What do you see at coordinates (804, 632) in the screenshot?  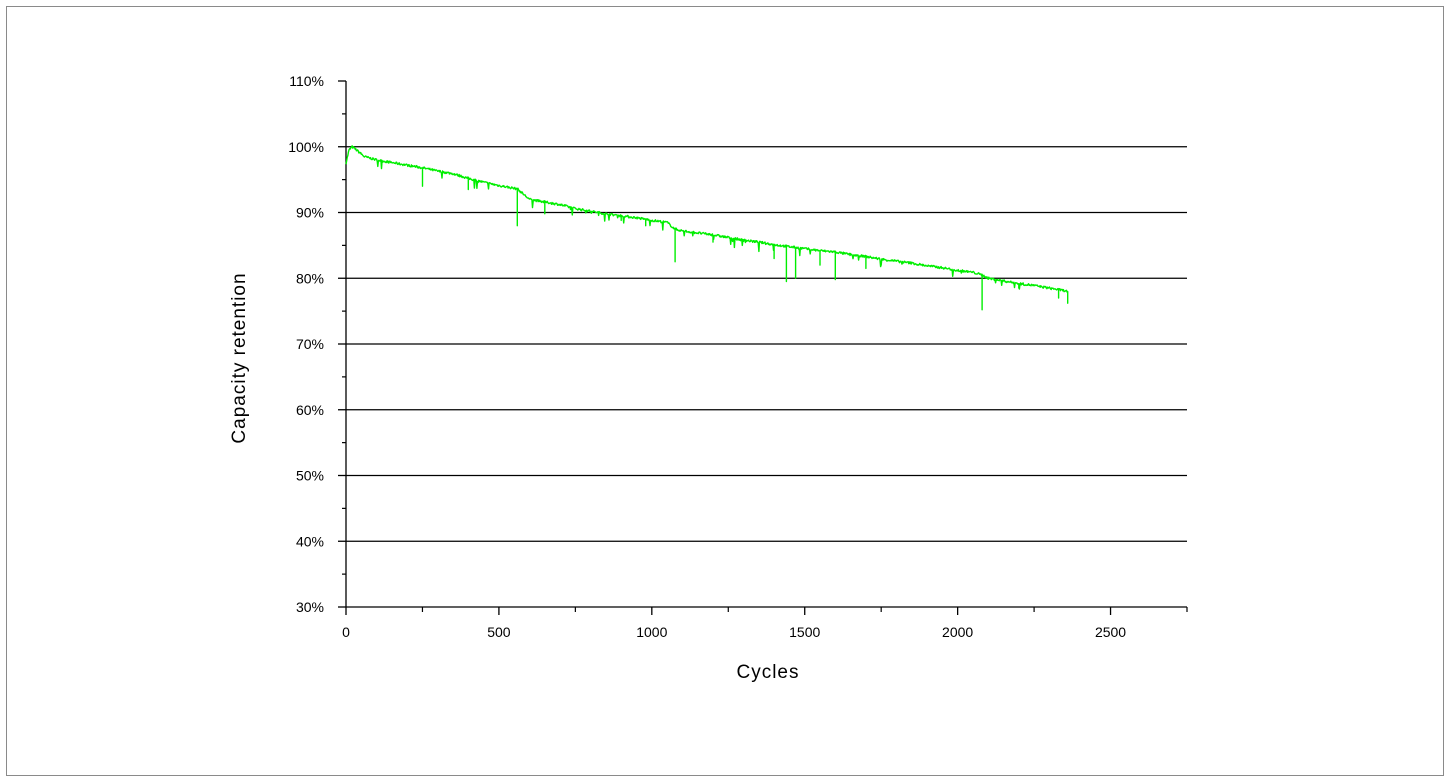 I see `x-tick-label-3: 1500` at bounding box center [804, 632].